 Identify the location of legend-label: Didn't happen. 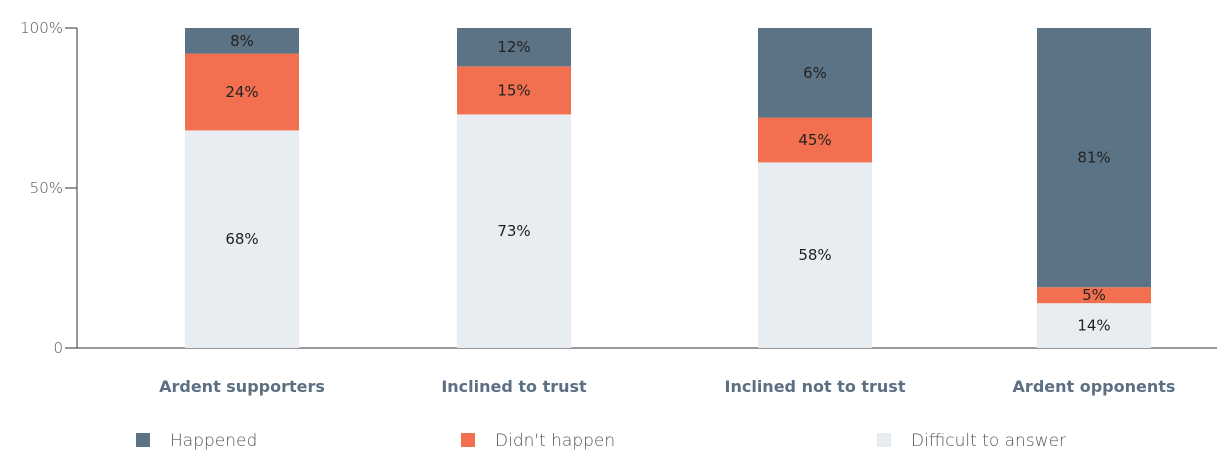
(555, 440).